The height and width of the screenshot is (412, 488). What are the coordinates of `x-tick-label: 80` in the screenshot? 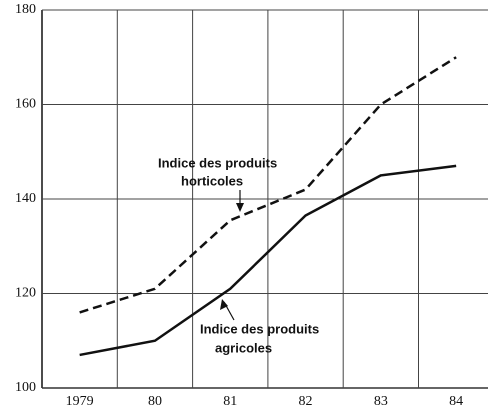 It's located at (155, 401).